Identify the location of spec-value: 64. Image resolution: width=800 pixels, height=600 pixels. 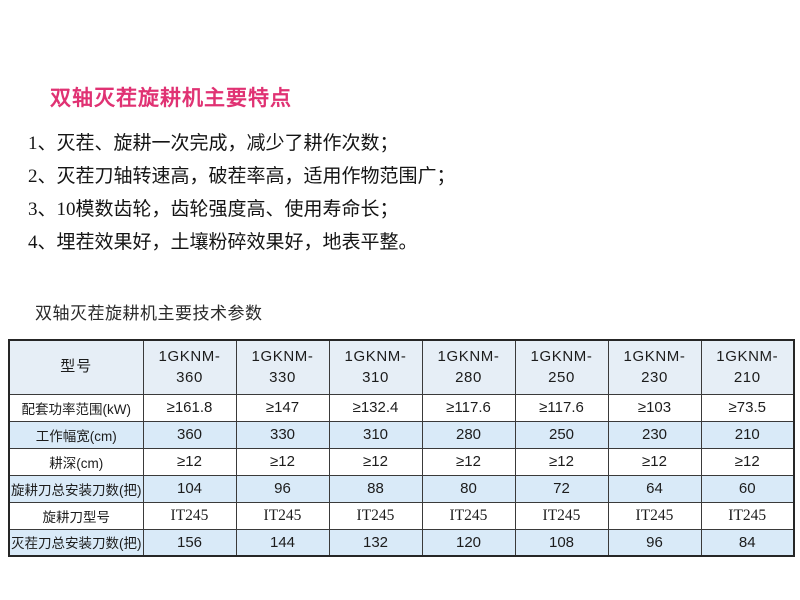
(654, 488).